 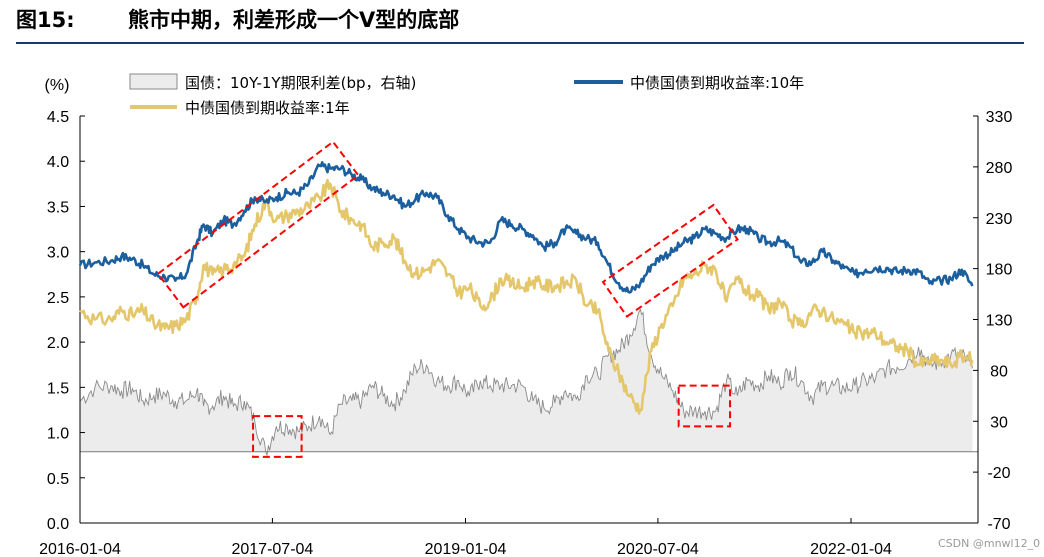 I want to click on x-tick-label: 2019-01-04, so click(x=466, y=549).